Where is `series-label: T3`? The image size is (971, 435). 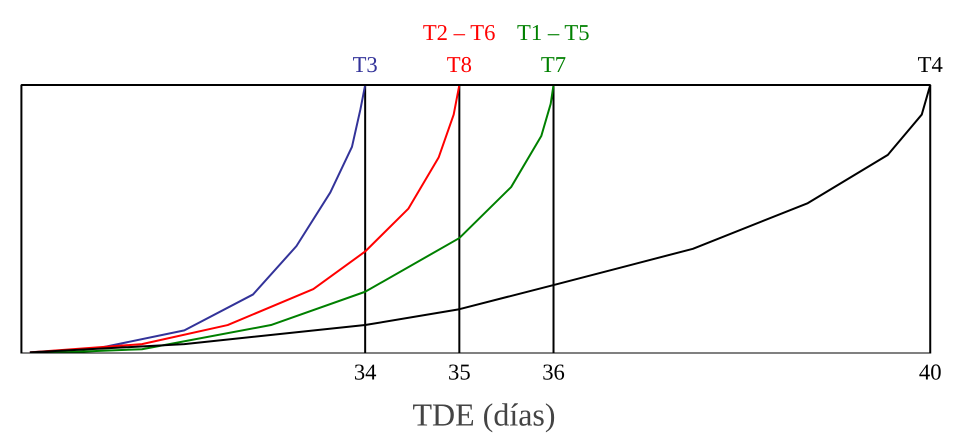
series-label: T3 is located at coordinates (365, 65).